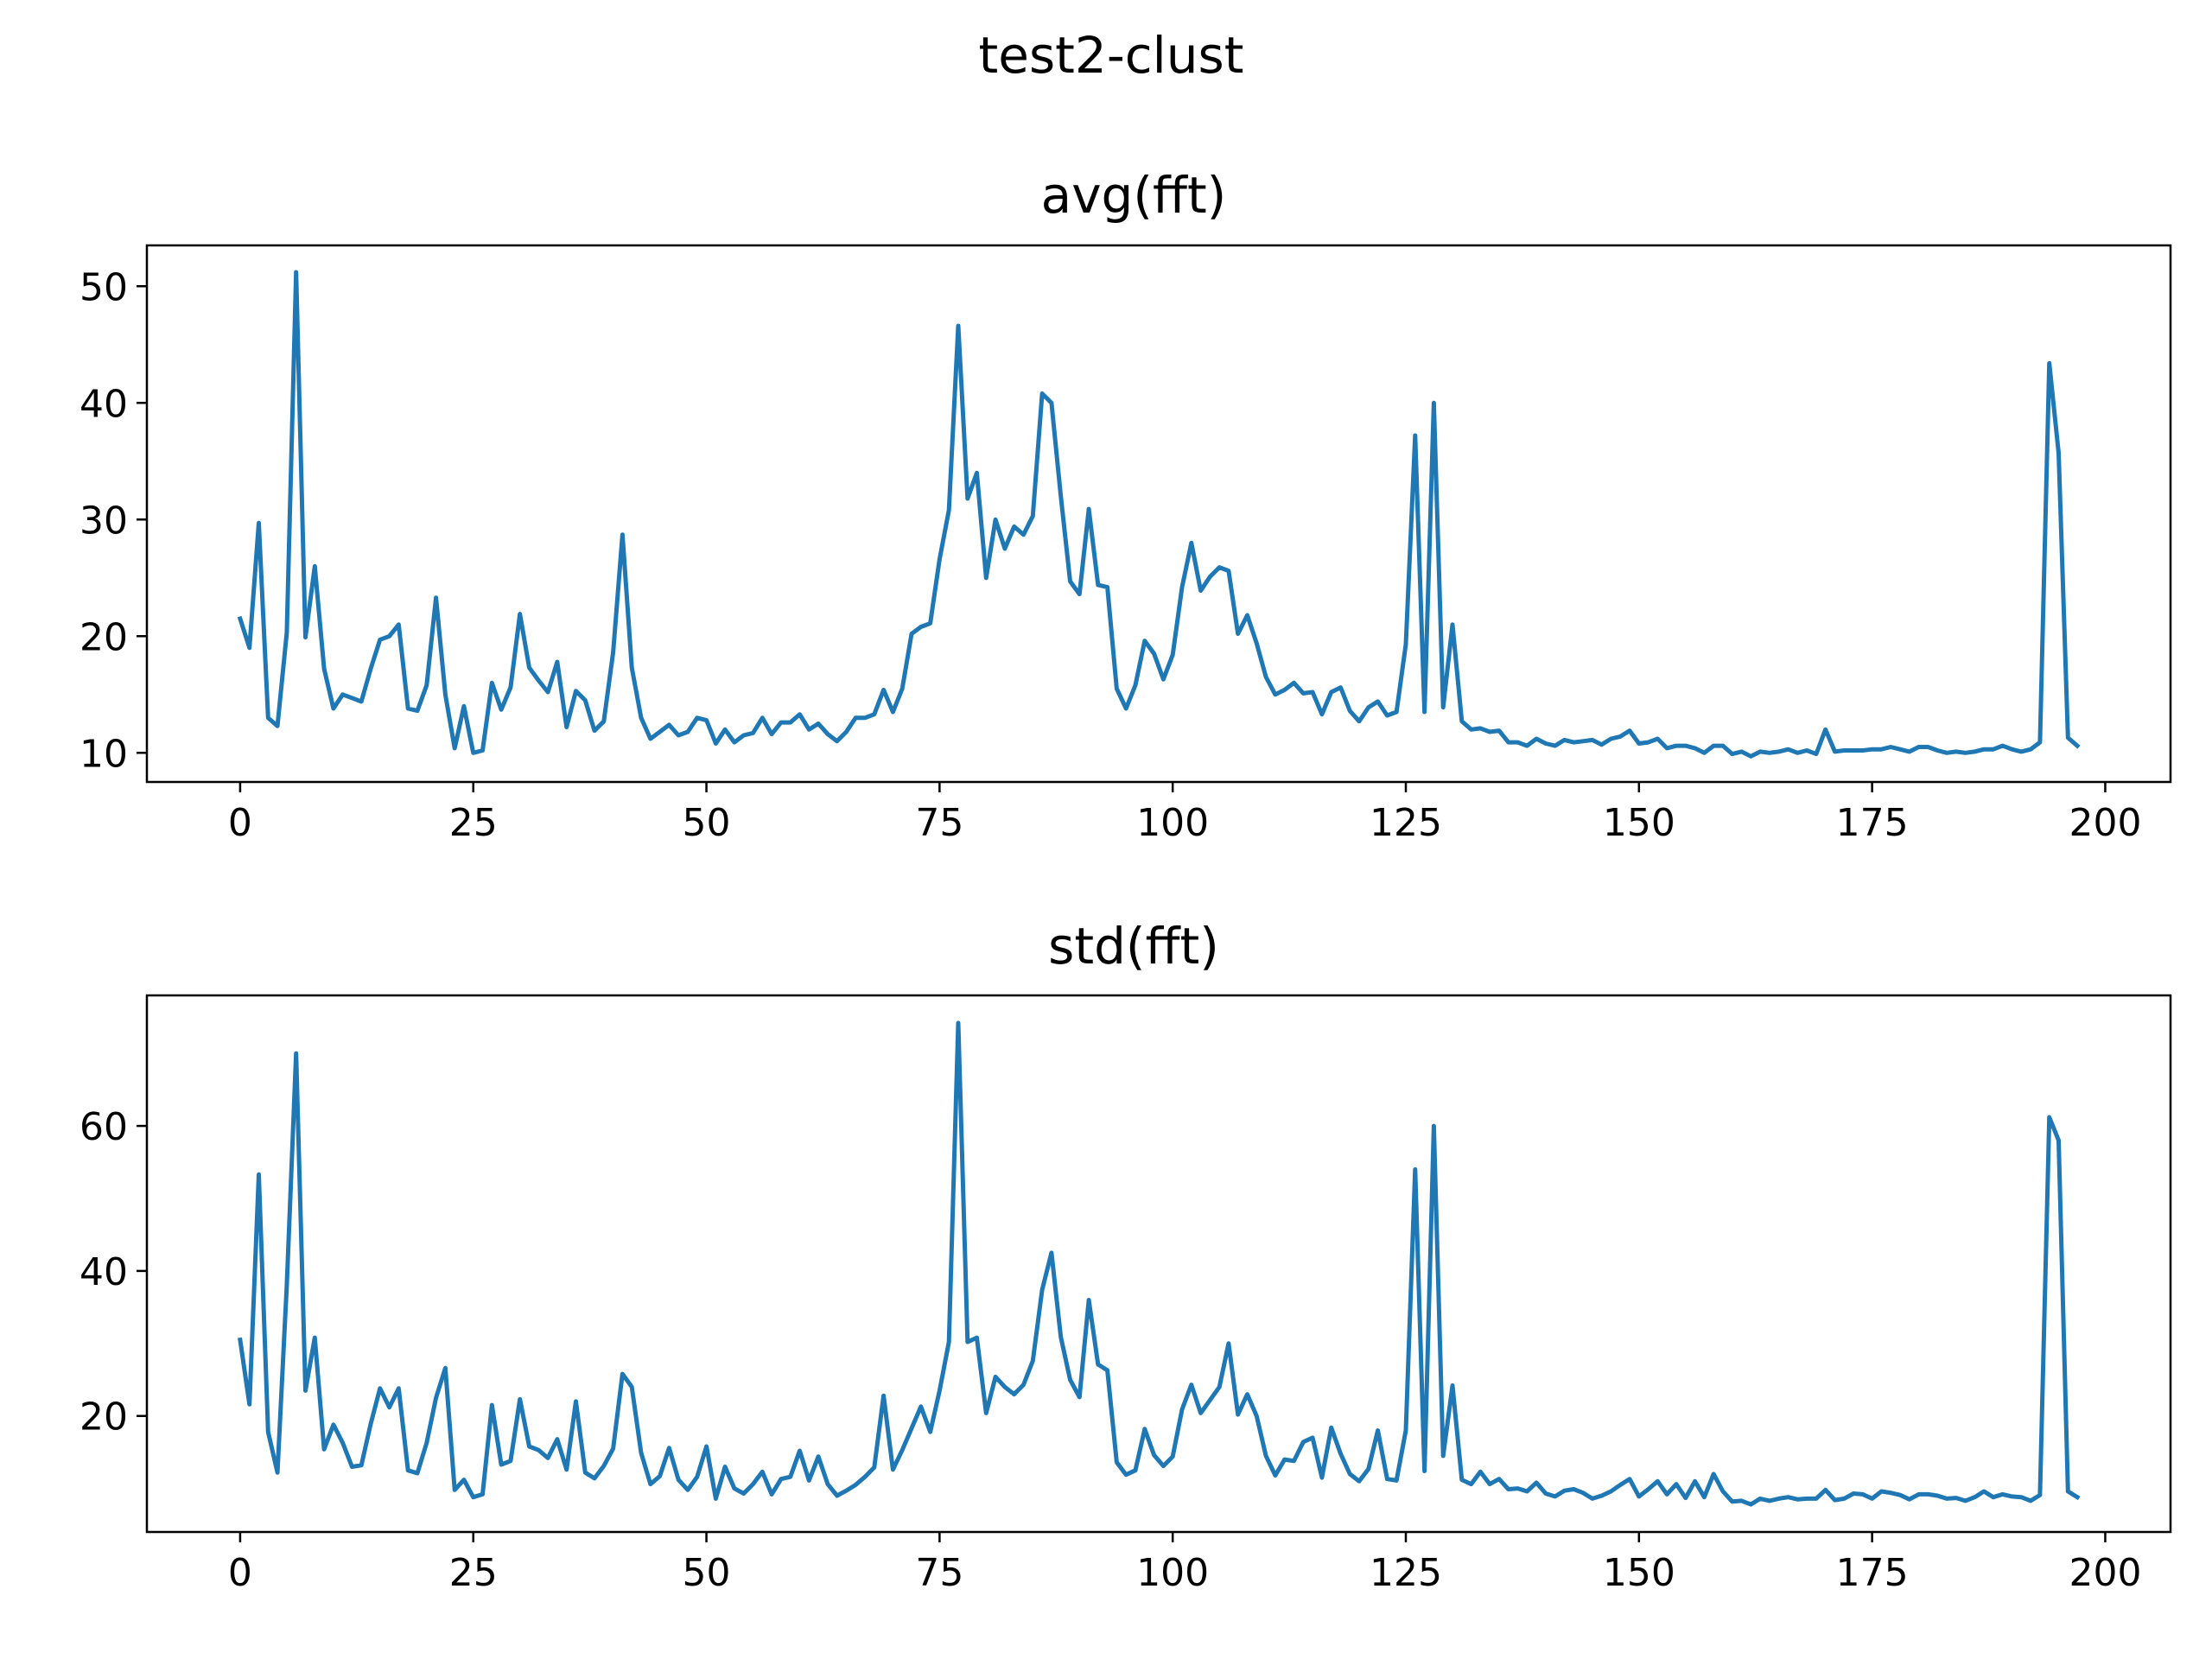  Describe the element at coordinates (1134, 195) in the screenshot. I see `subplot-title: avg(fft)` at that location.